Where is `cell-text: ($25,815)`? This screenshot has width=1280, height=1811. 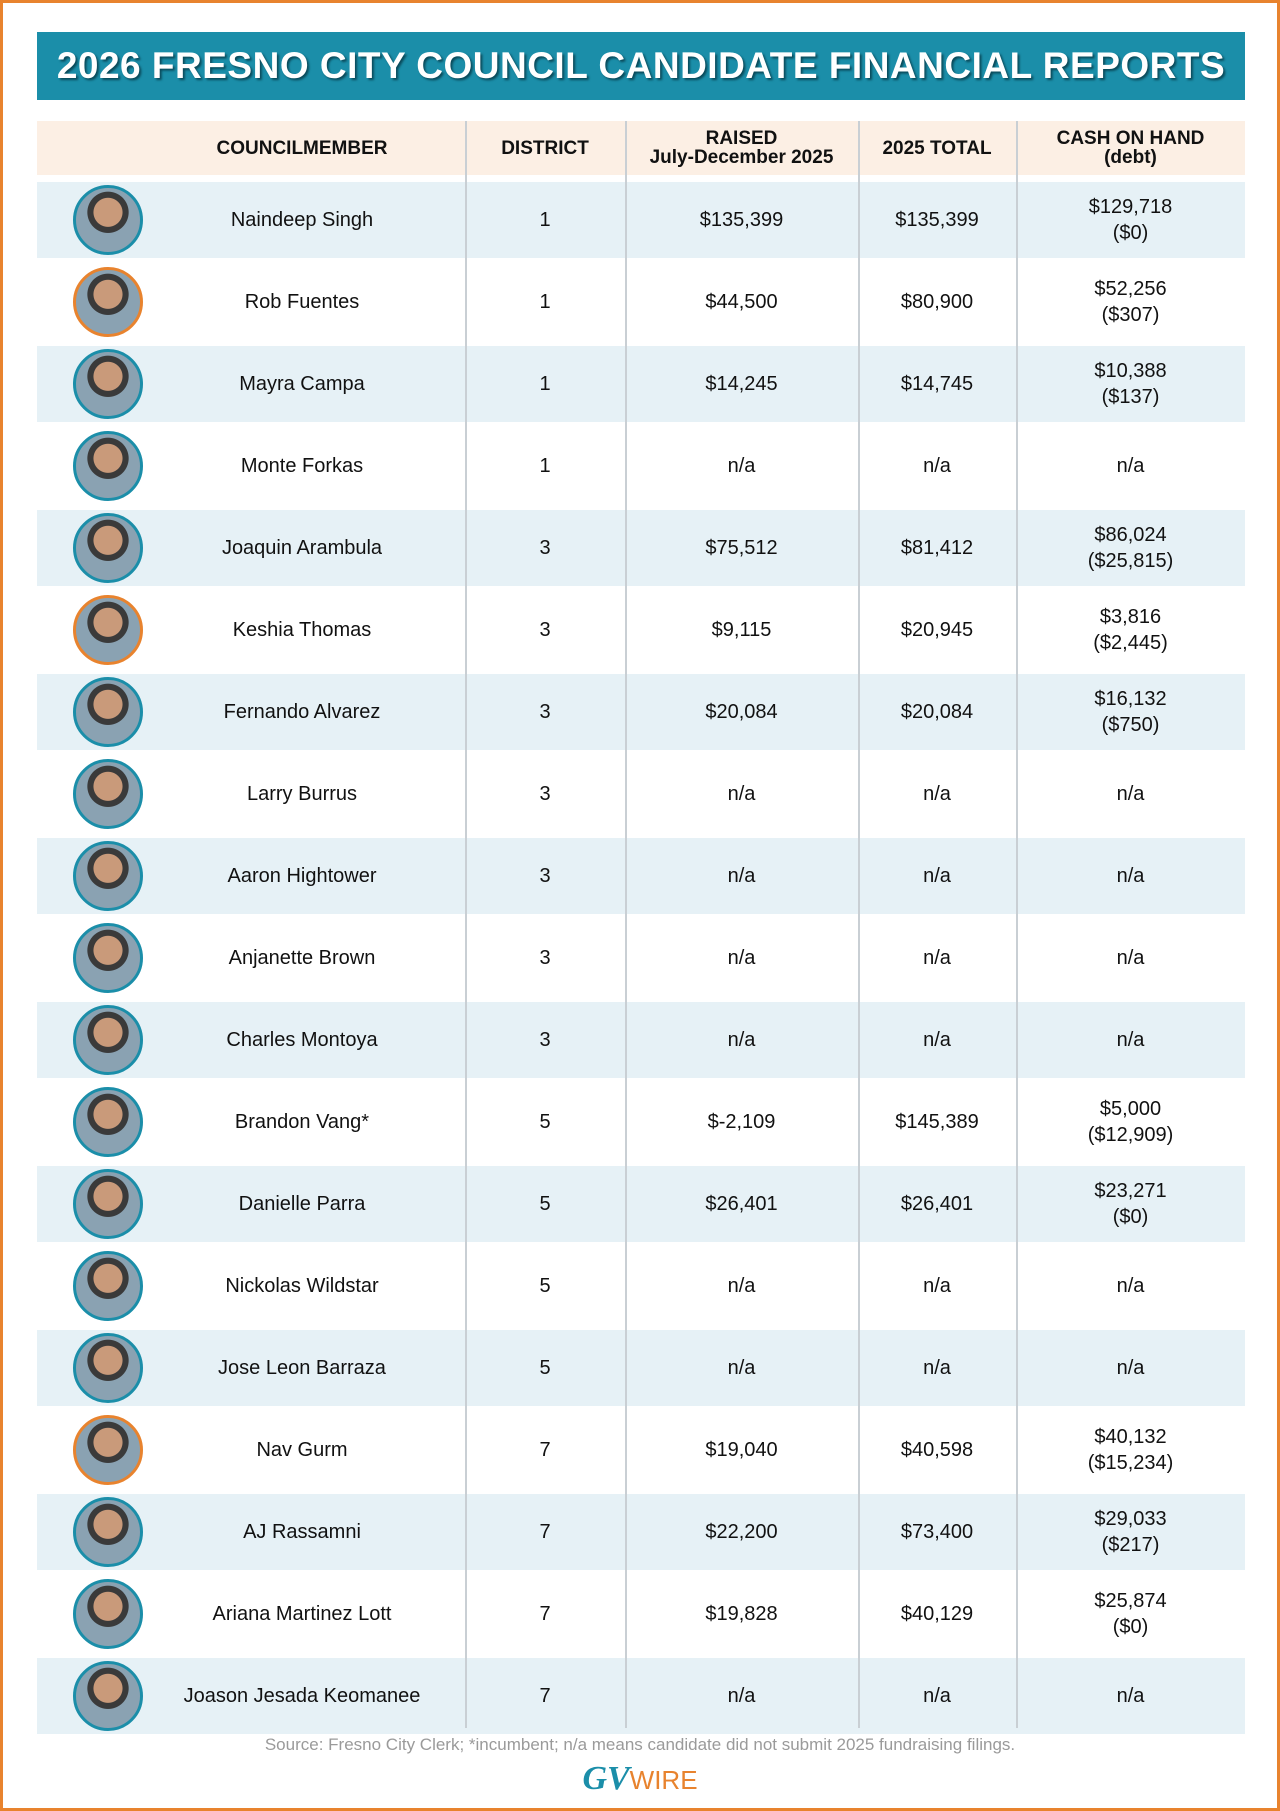 cell-text: ($25,815) is located at coordinates (1130, 561).